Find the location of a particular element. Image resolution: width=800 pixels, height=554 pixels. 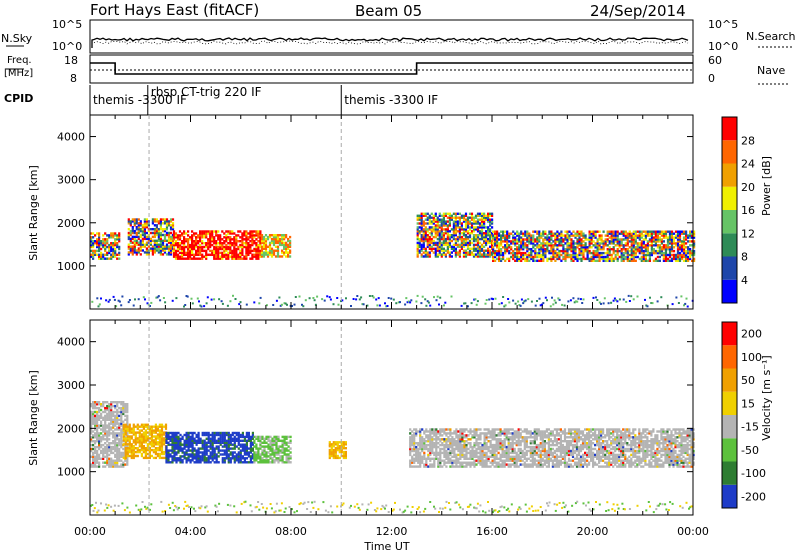

power-ylabel: Slant Range [km] is located at coordinates (33, 213).